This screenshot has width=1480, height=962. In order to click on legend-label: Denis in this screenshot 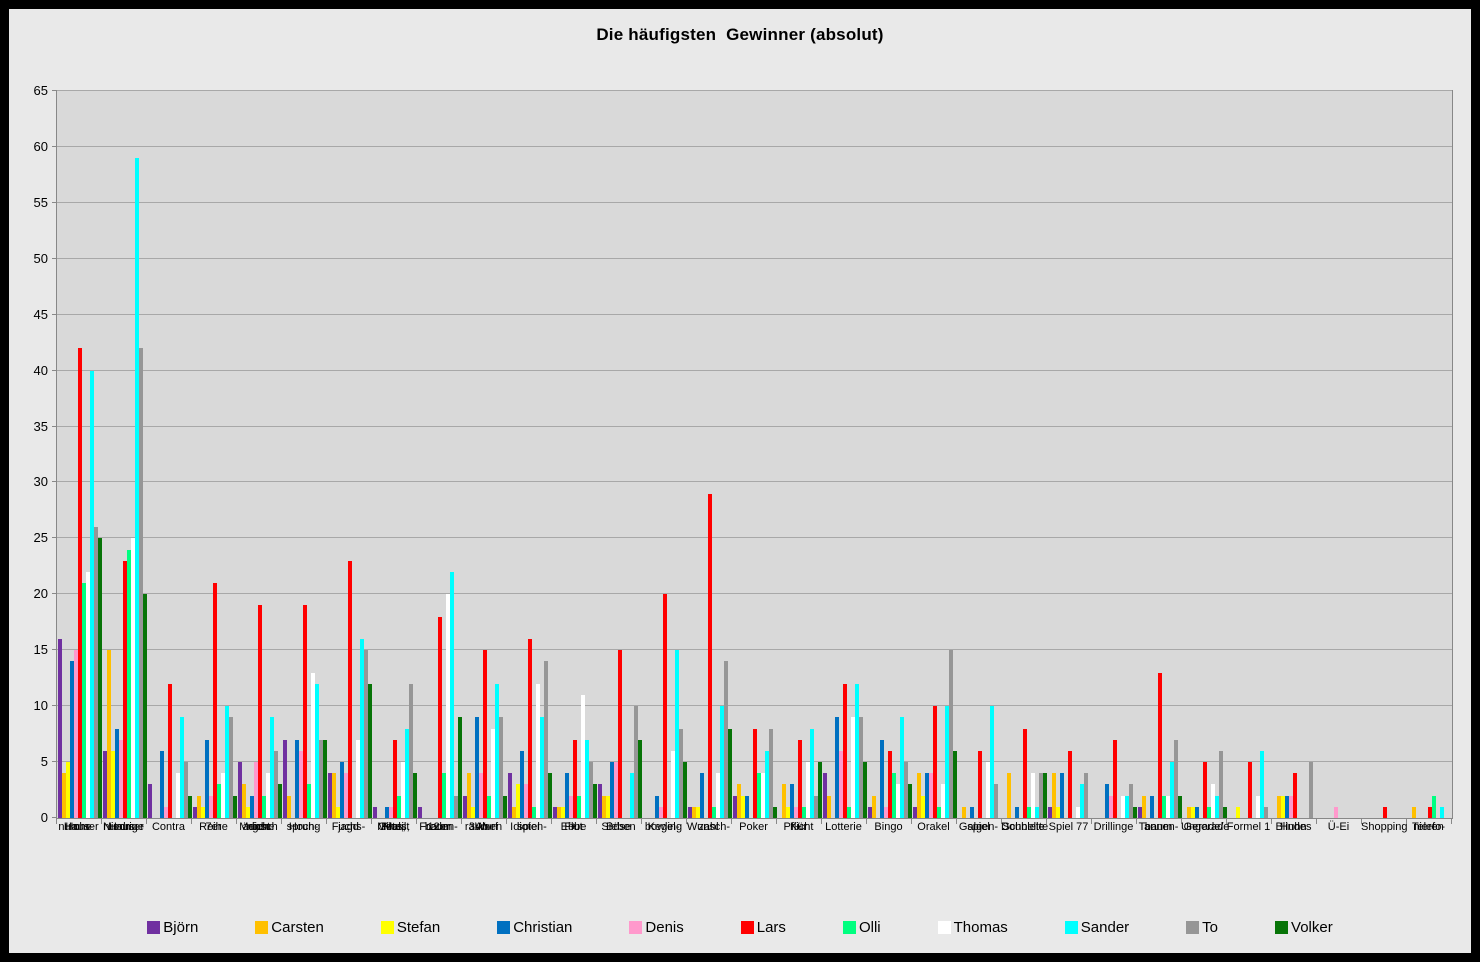, I will do `click(664, 927)`.